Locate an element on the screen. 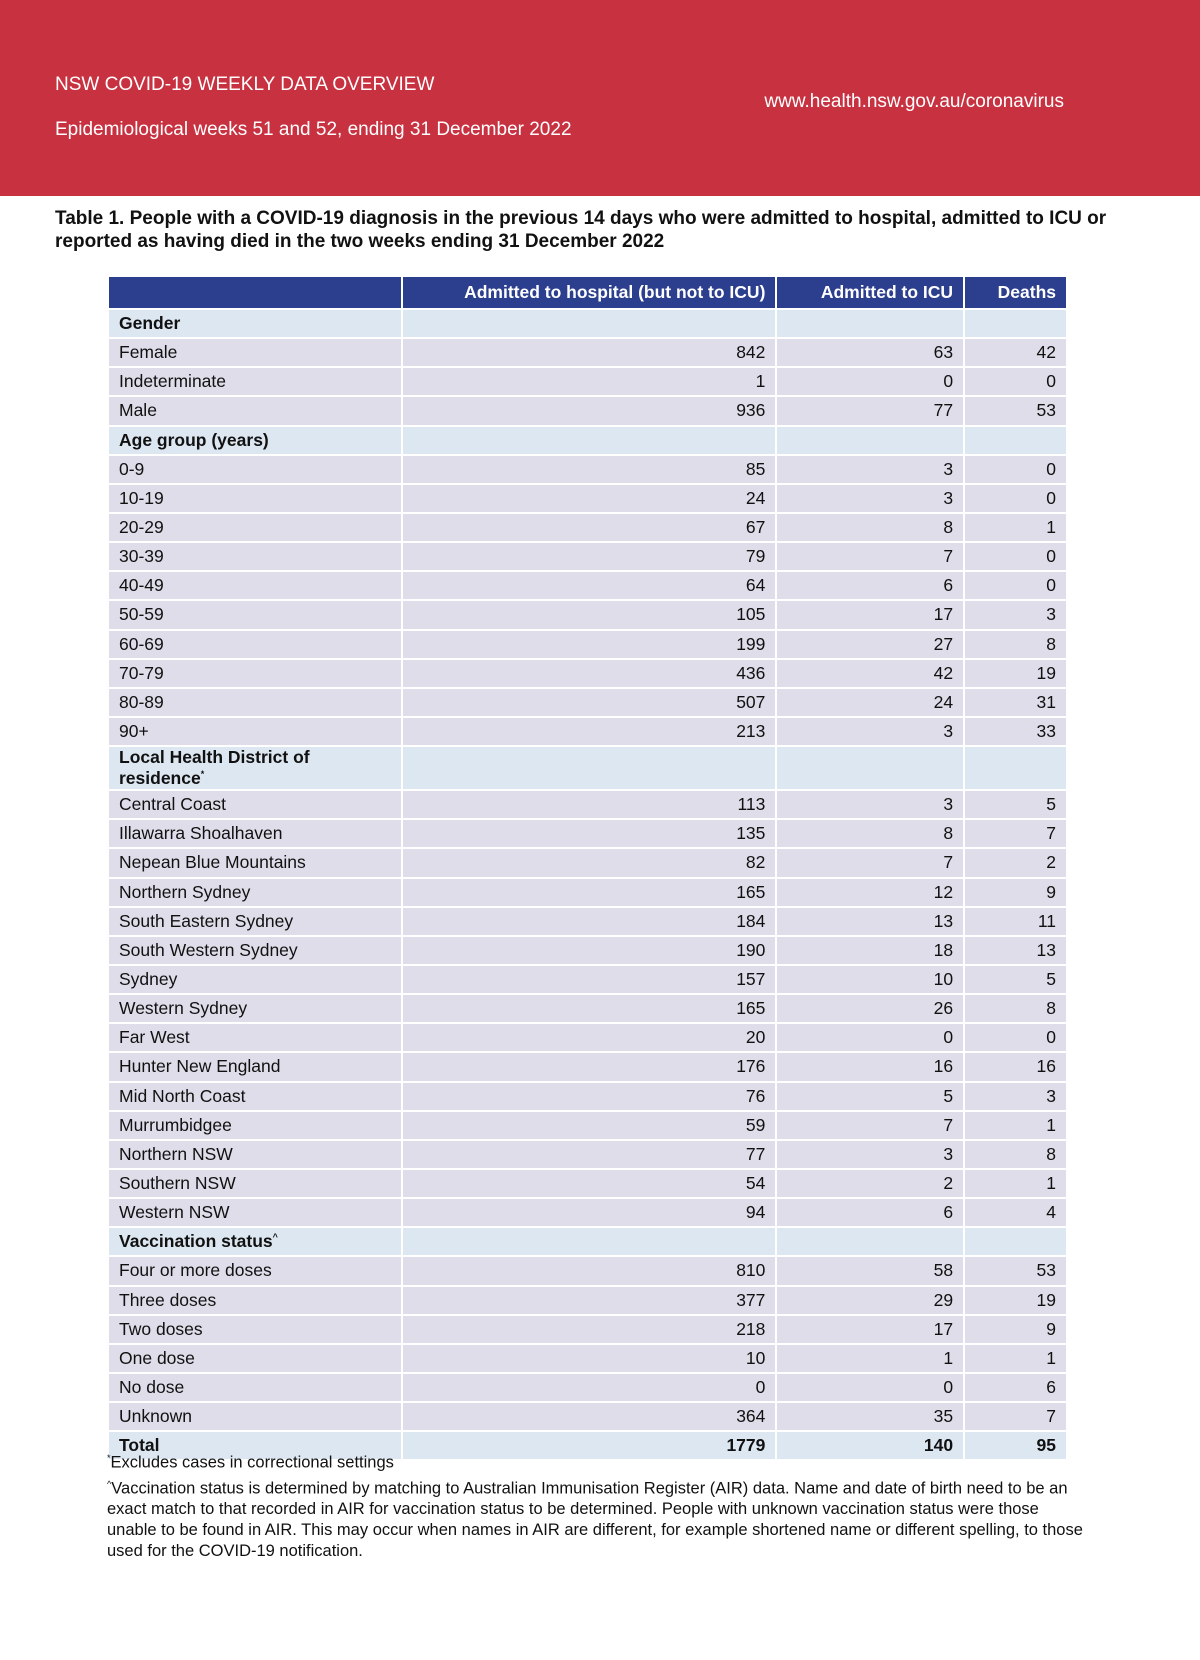 The width and height of the screenshot is (1200, 1660). icu-value: 7 is located at coordinates (870, 863).